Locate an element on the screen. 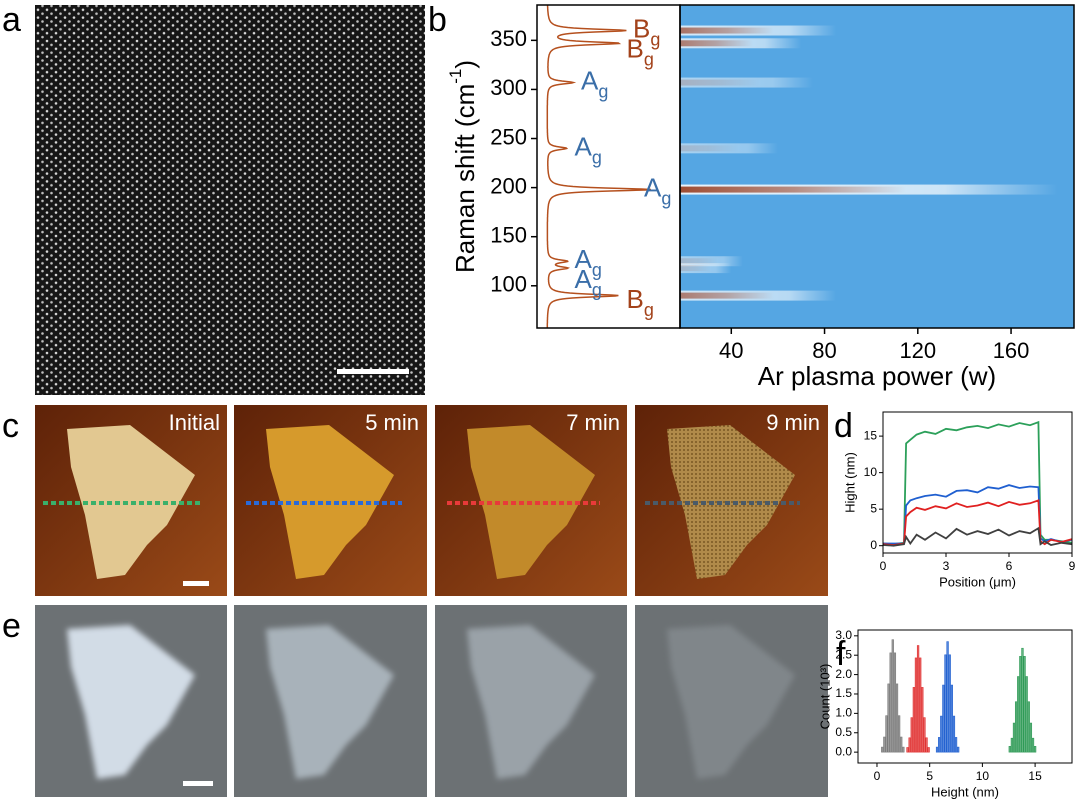  y-tick-label: 0 is located at coordinates (873, 545).